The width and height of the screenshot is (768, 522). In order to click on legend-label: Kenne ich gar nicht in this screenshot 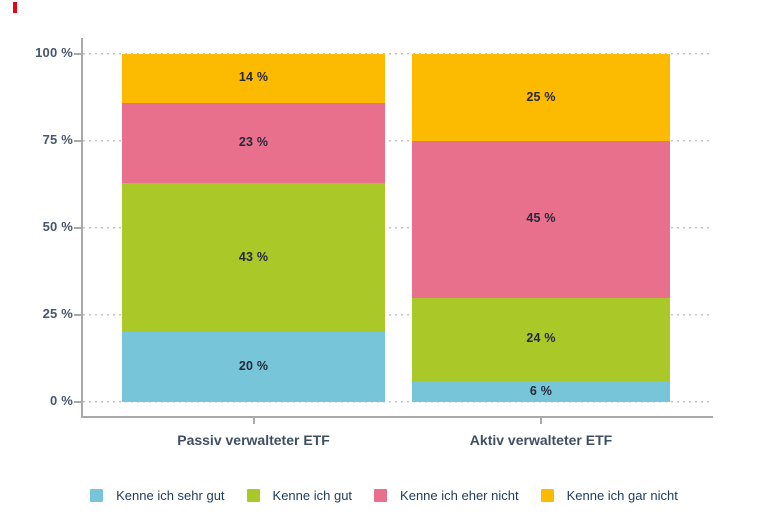, I will do `click(622, 495)`.